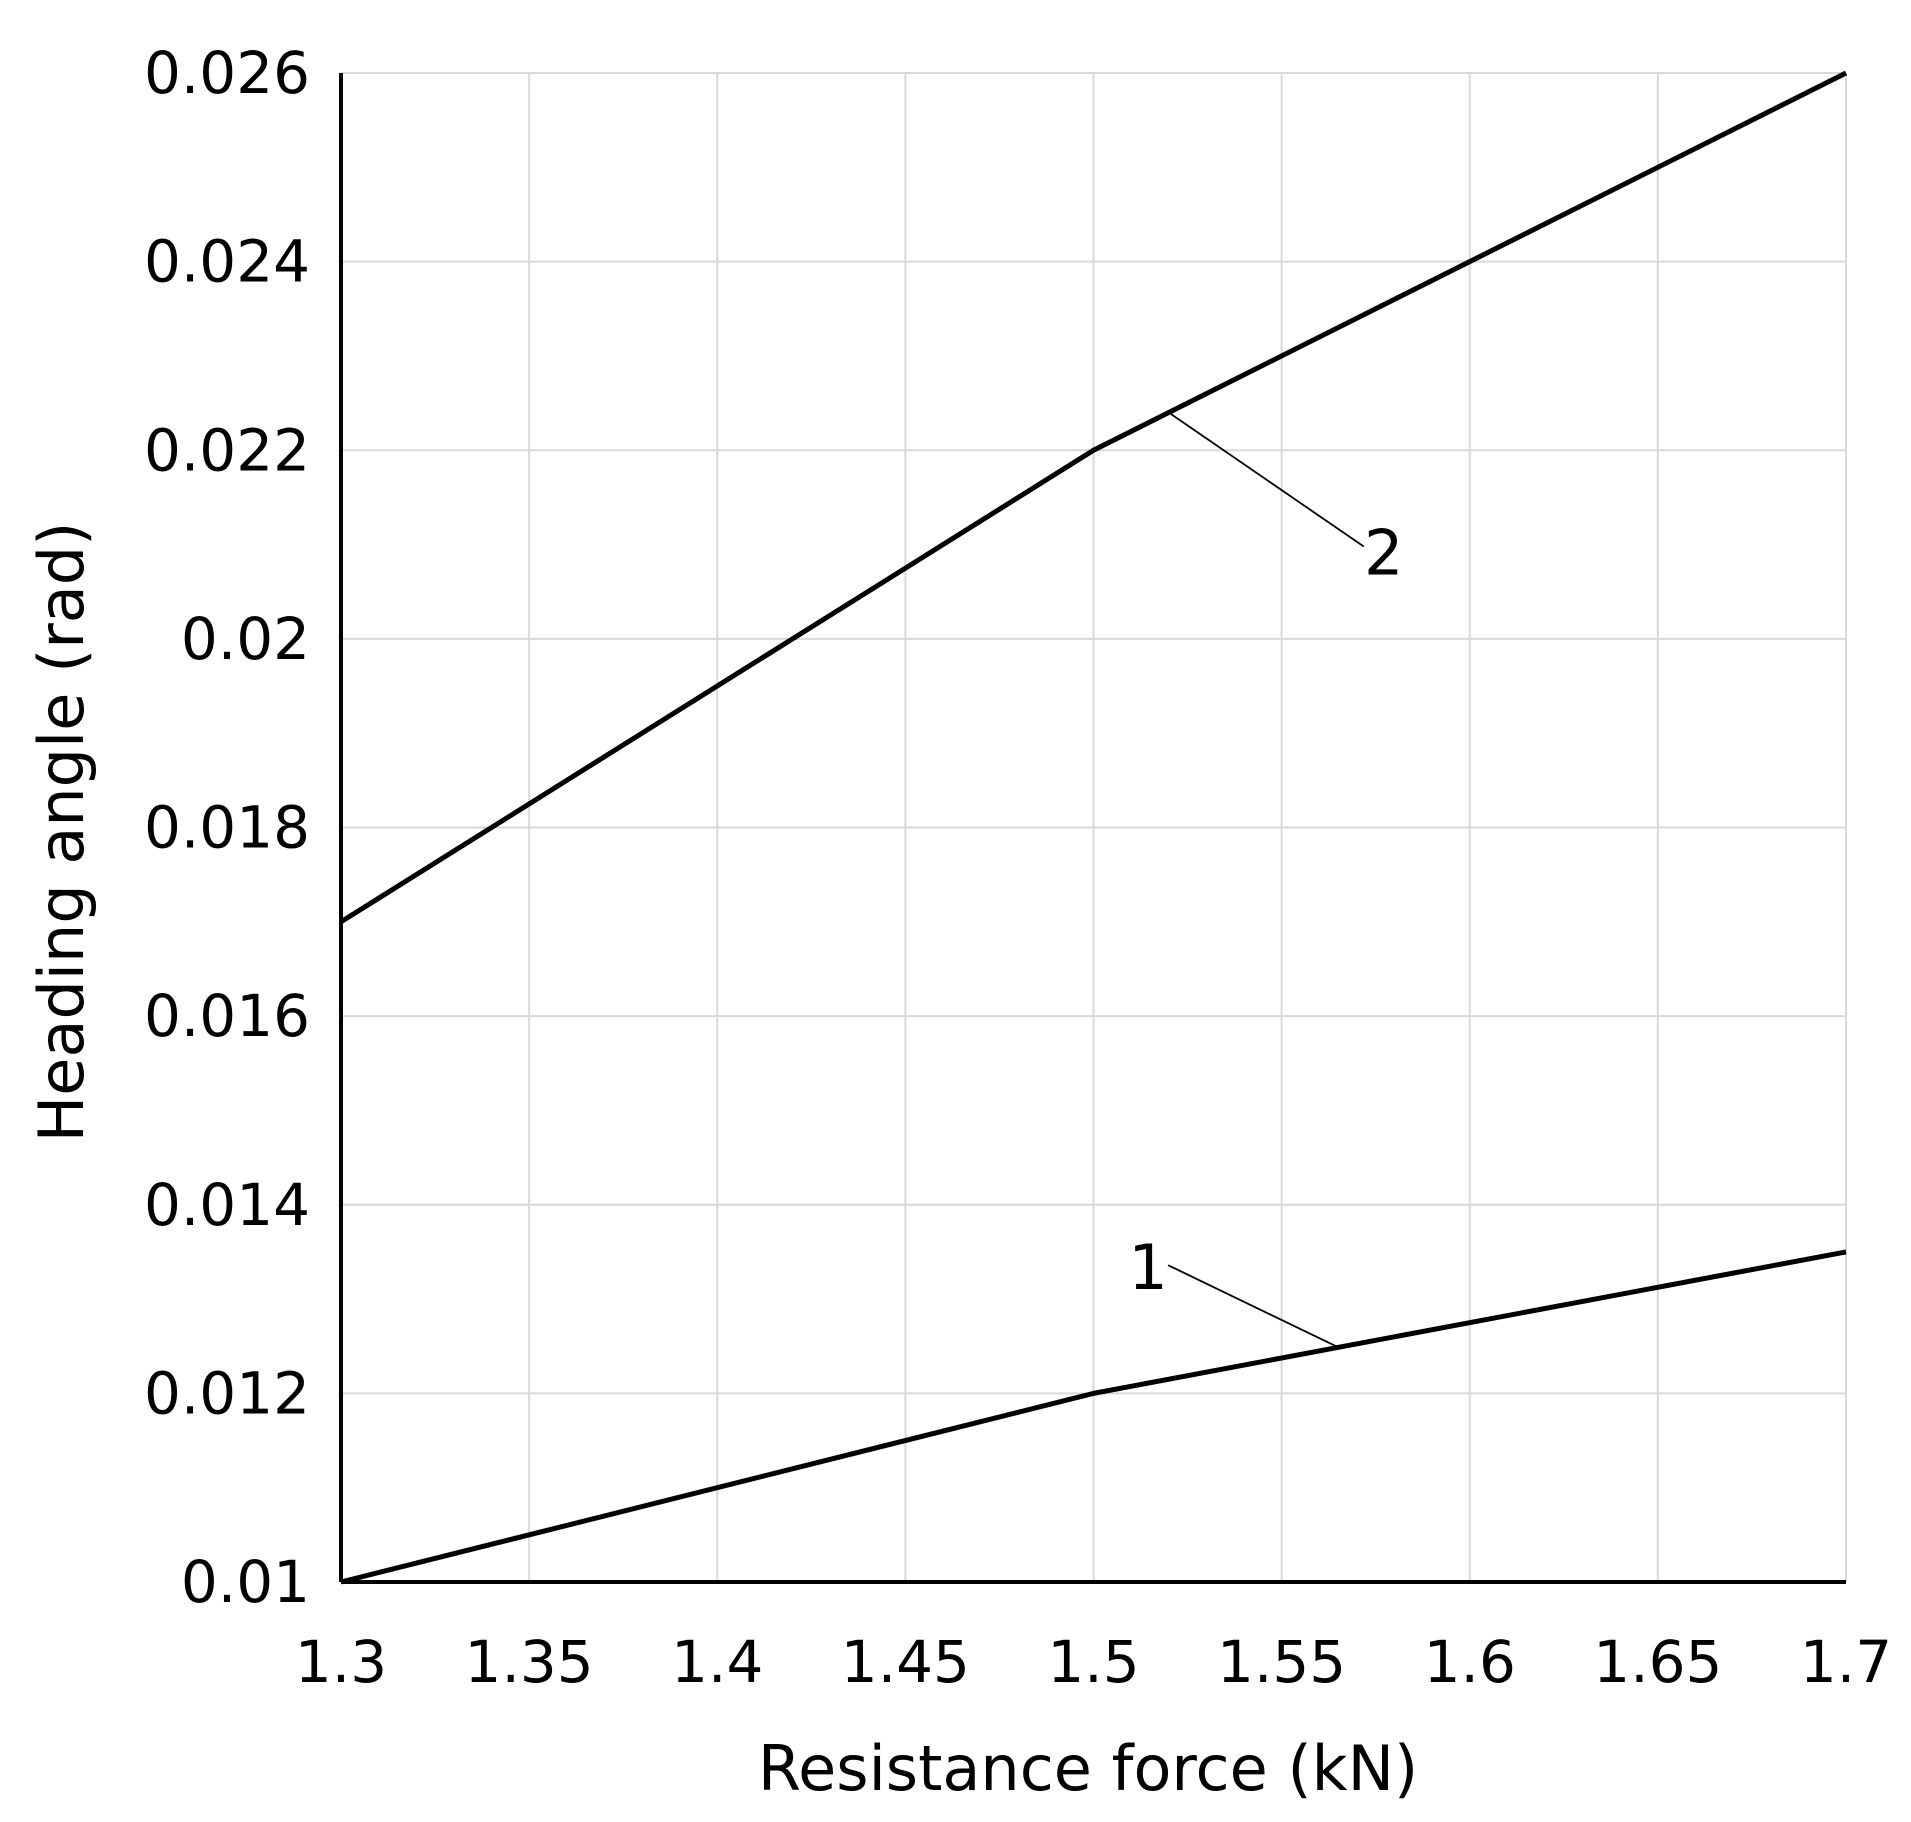 Image resolution: width=1911 pixels, height=1822 pixels. What do you see at coordinates (61, 832) in the screenshot?
I see `y-axis-title: Heading angle (rad)` at bounding box center [61, 832].